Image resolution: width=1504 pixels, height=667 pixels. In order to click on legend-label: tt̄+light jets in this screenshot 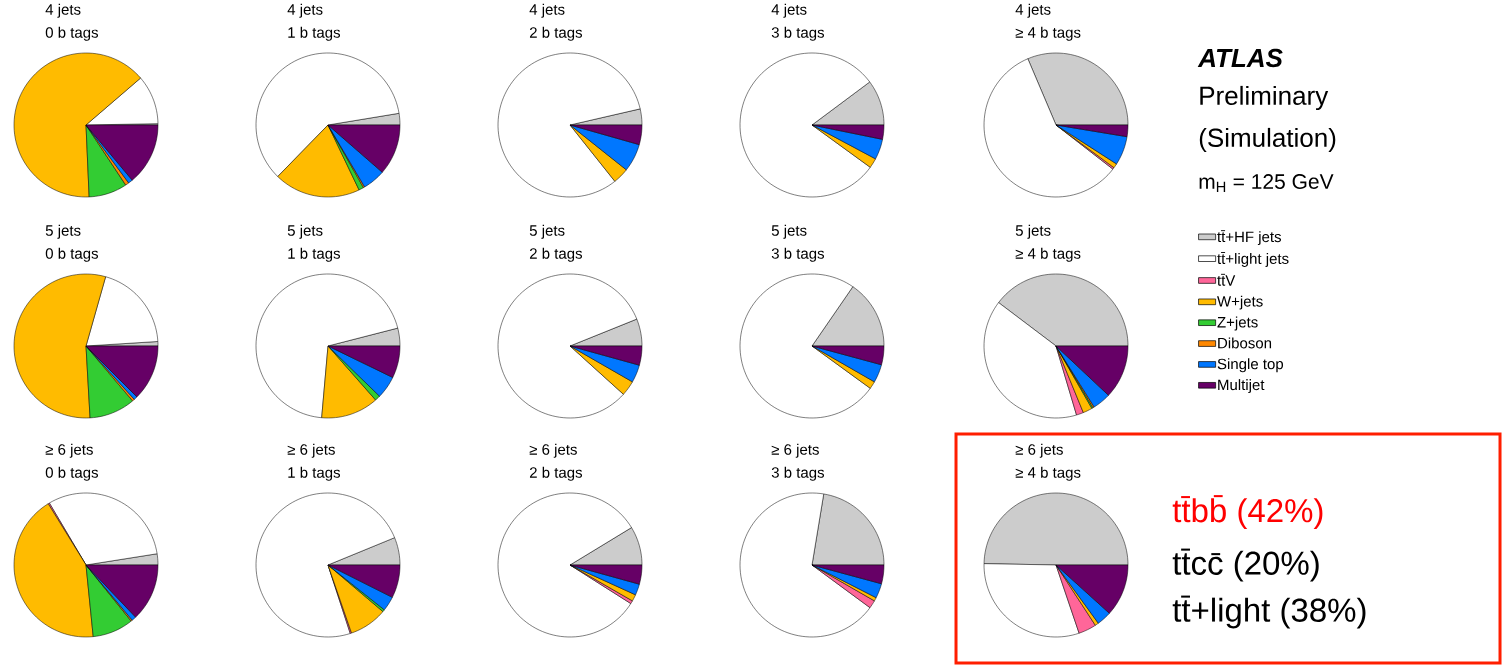, I will do `click(1253, 259)`.